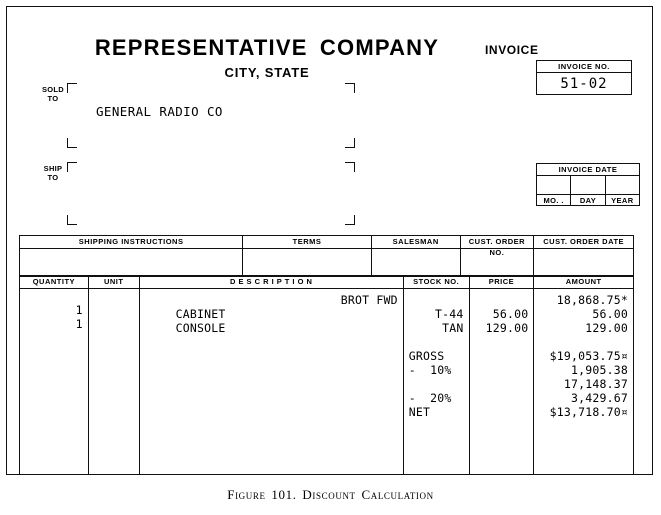 The image size is (661, 515). I want to click on invoice-date-month-field, so click(554, 185).